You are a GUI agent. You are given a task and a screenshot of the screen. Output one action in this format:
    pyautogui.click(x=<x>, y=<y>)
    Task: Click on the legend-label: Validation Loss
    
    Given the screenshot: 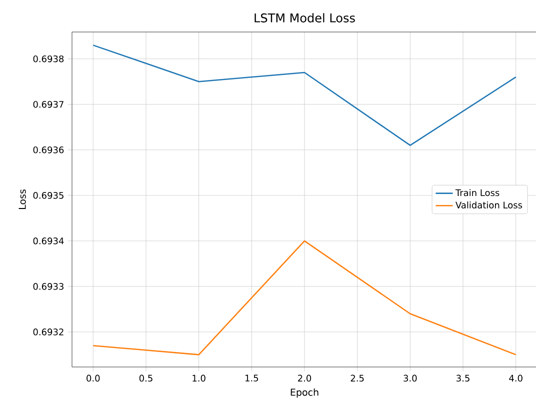 What is the action you would take?
    pyautogui.click(x=489, y=204)
    